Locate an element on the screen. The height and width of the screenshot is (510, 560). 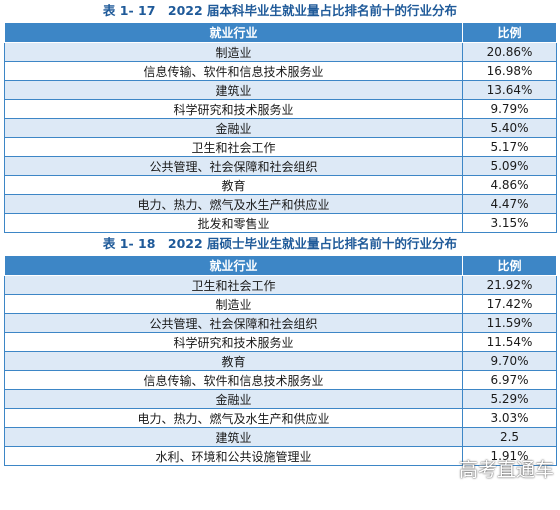
ratio-cell: 5.09% is located at coordinates (509, 166).